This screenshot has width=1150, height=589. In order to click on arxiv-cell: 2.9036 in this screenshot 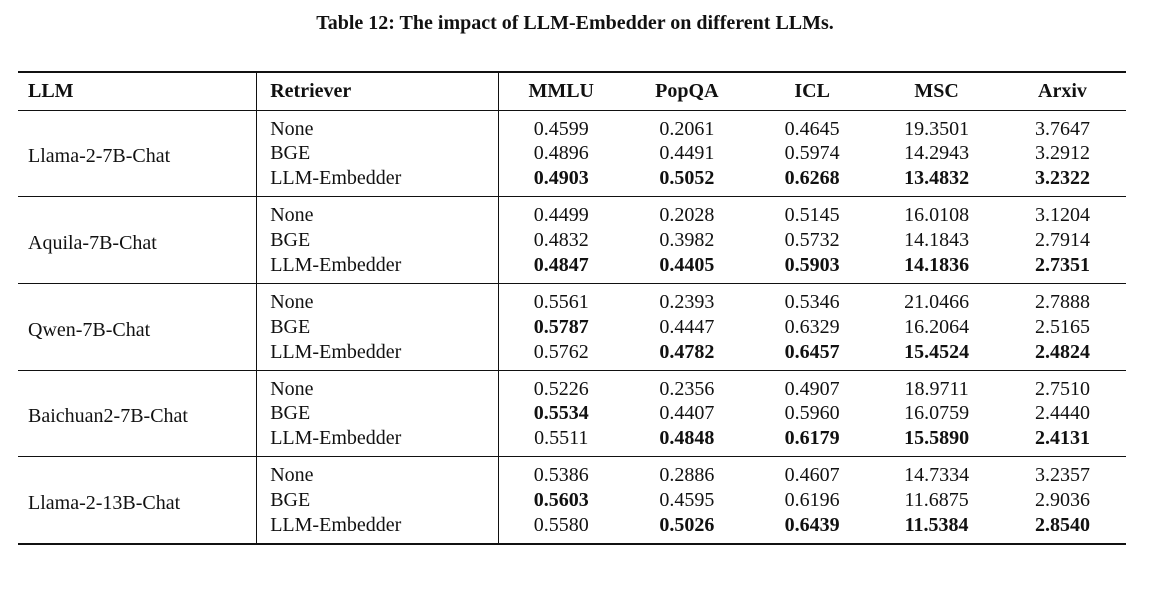, I will do `click(1062, 500)`.